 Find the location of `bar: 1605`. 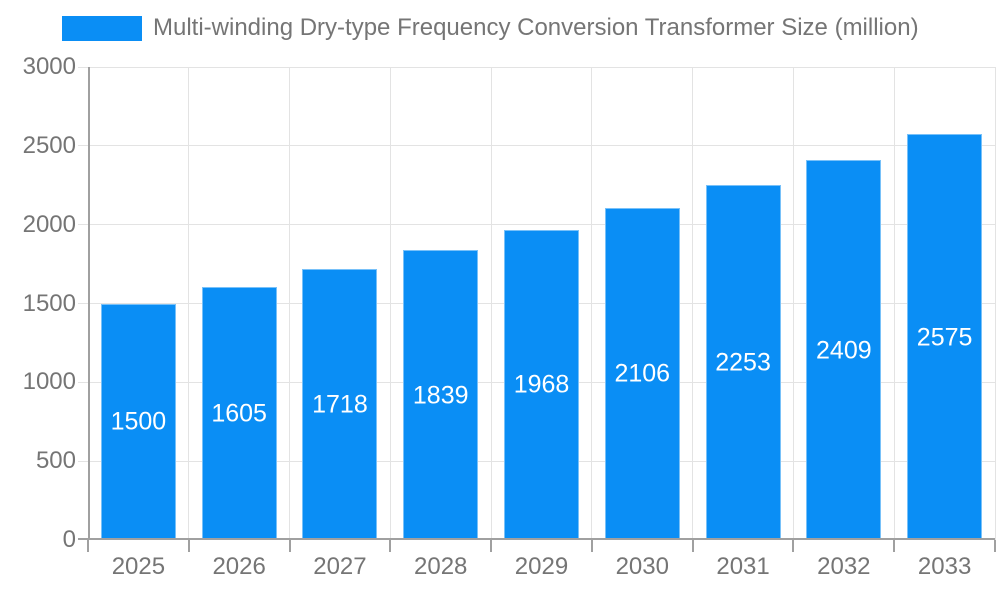

bar: 1605 is located at coordinates (239, 413).